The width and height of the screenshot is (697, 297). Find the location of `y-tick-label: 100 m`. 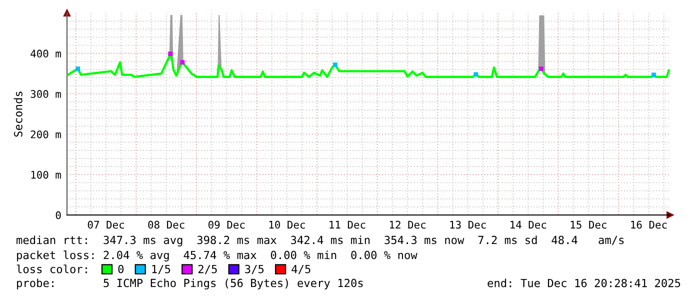

y-tick-label: 100 m is located at coordinates (46, 174).